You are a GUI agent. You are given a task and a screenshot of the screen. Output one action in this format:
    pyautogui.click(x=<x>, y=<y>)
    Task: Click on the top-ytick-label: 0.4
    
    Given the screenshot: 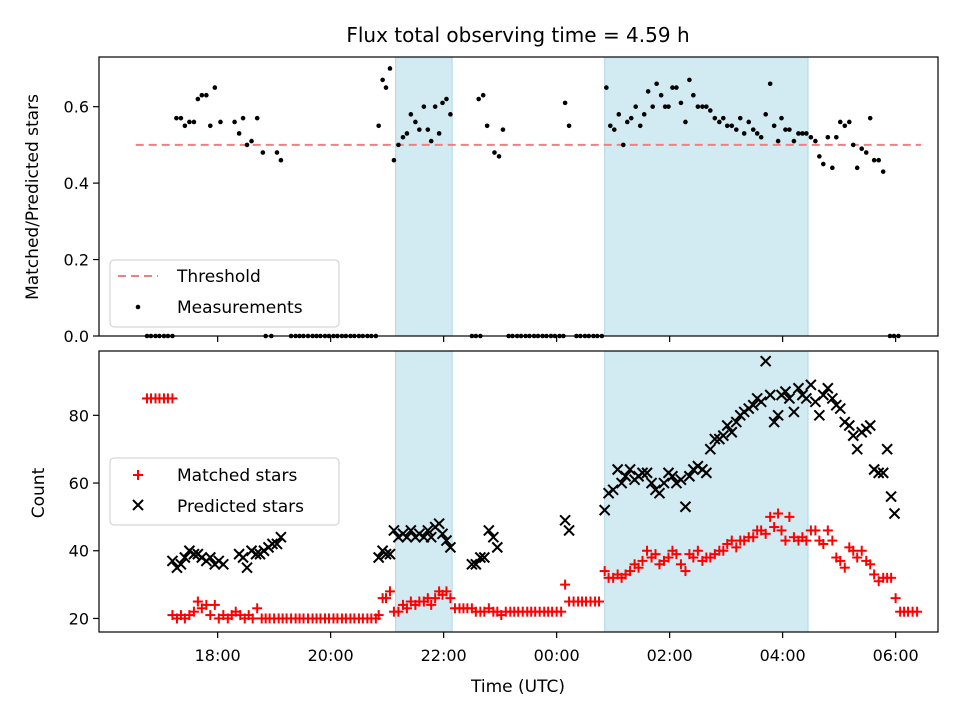 What is the action you would take?
    pyautogui.click(x=76, y=183)
    